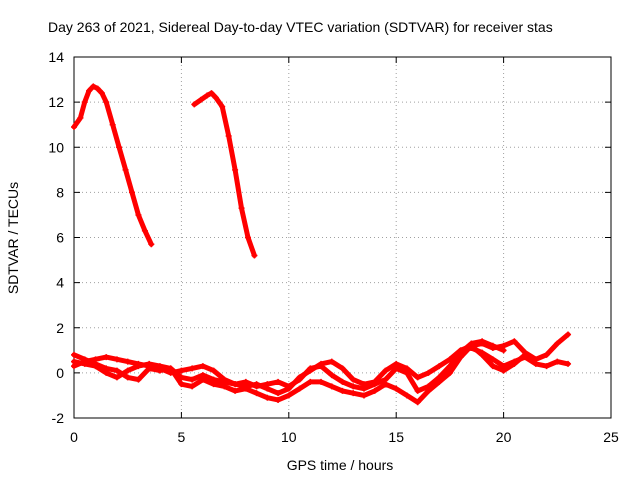  What do you see at coordinates (182, 437) in the screenshot?
I see `x-tick-label: 5` at bounding box center [182, 437].